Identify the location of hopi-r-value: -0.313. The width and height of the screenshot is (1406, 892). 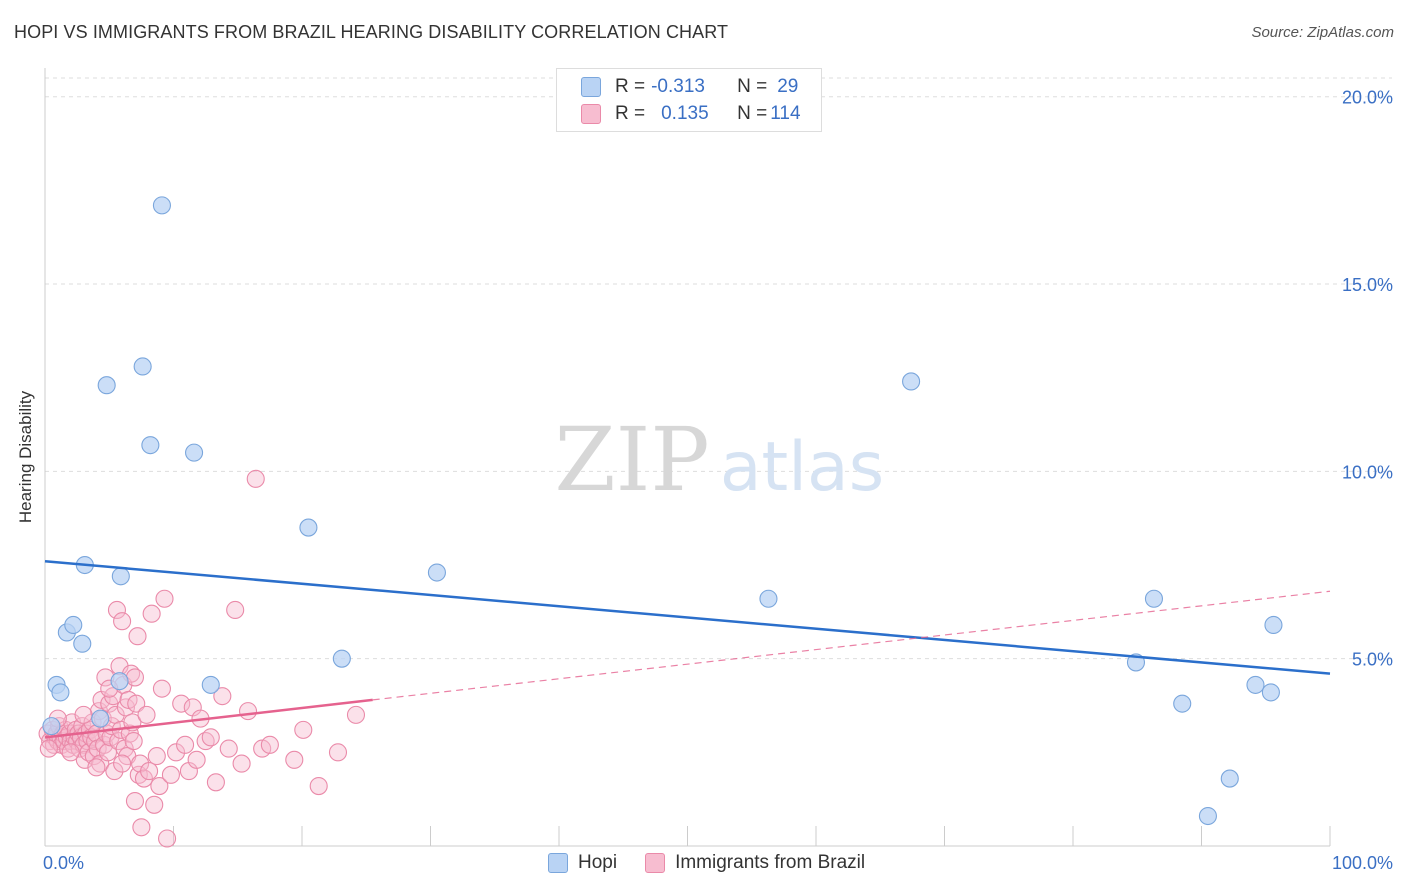
(678, 86).